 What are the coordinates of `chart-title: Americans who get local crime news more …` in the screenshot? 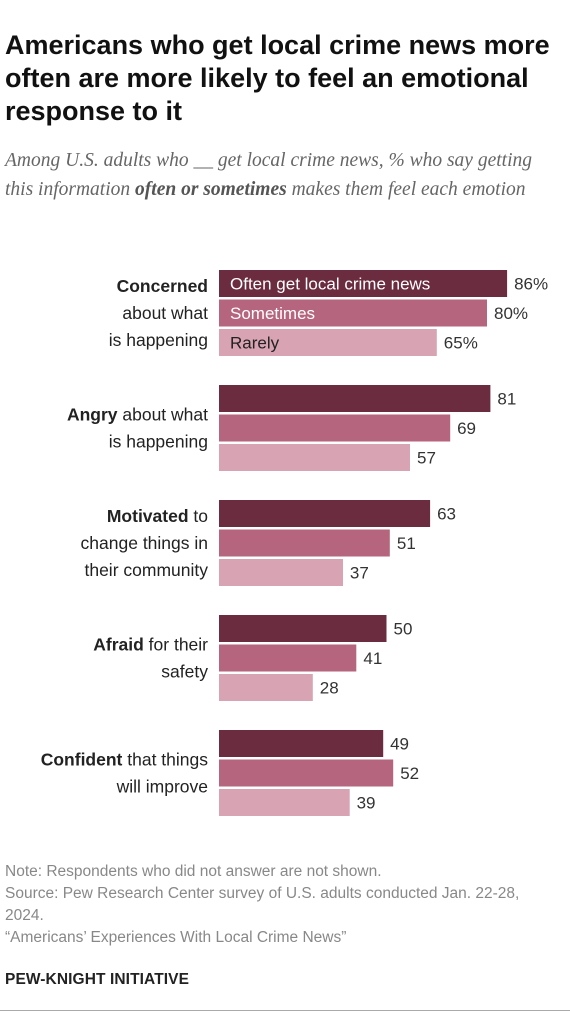 It's located at (277, 78).